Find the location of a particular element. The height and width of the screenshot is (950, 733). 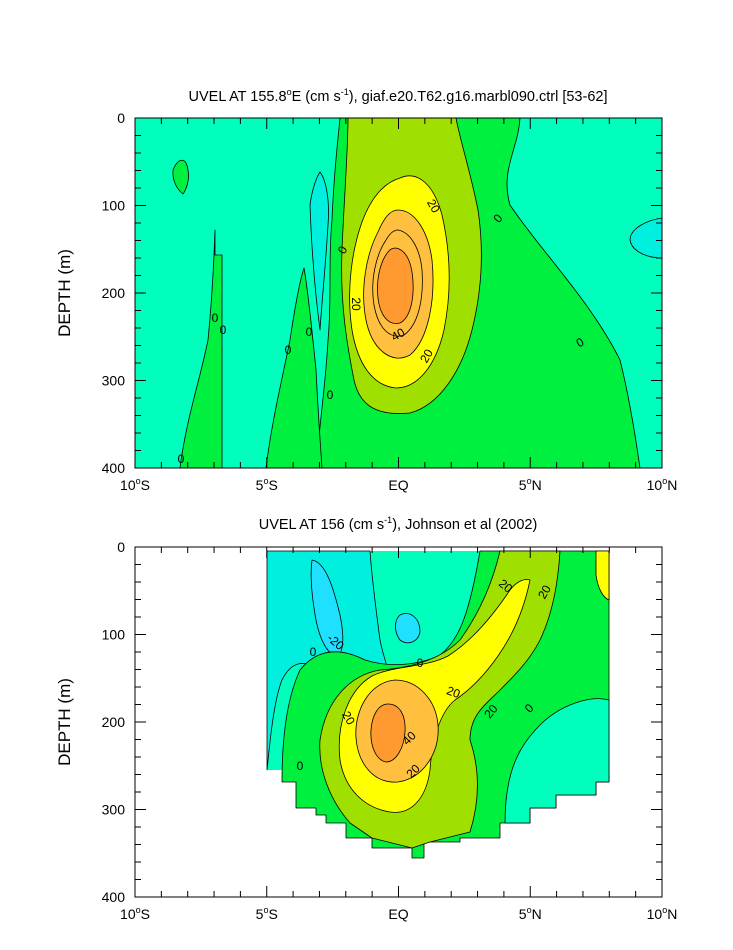

panel1-contour-label: 40 is located at coordinates (398, 334).